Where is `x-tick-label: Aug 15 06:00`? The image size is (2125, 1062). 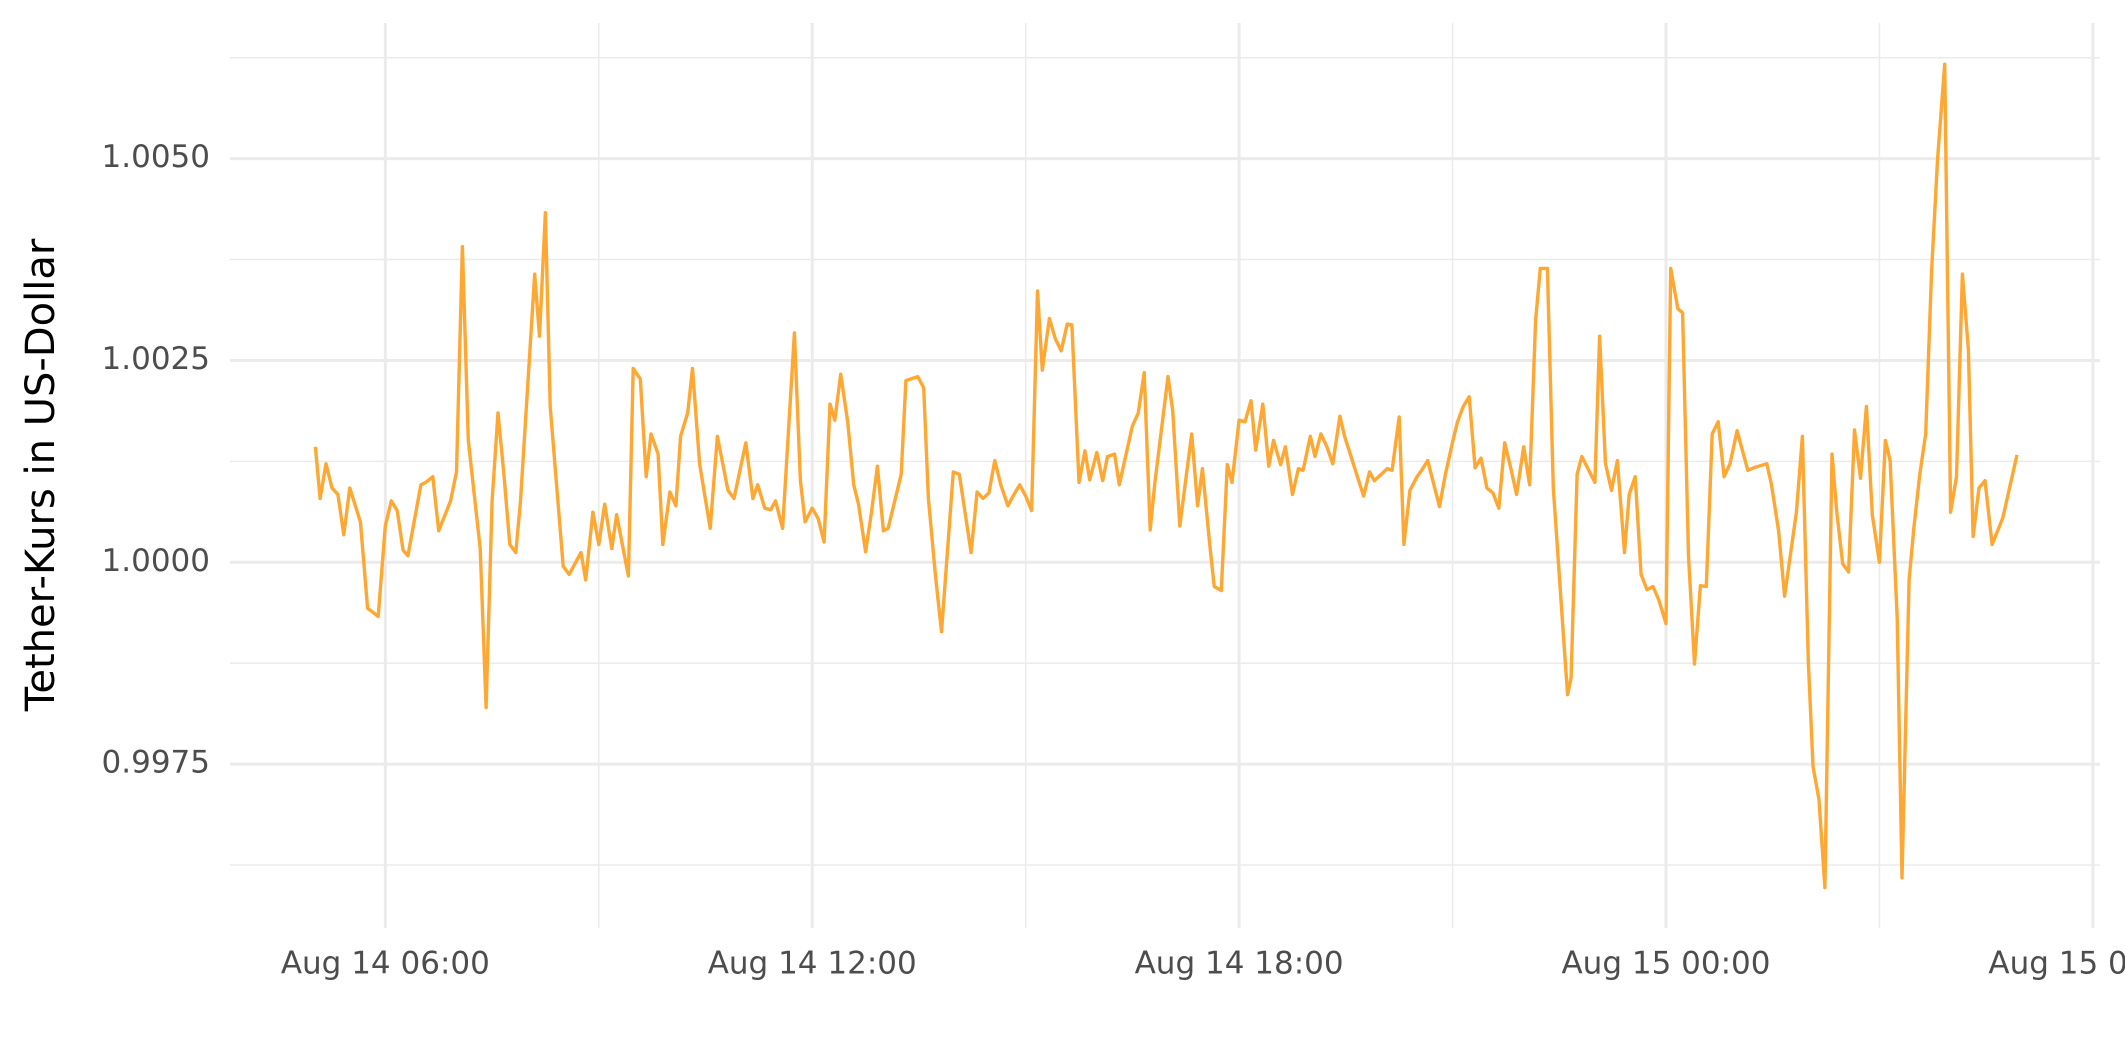 x-tick-label: Aug 15 06:00 is located at coordinates (2056, 964).